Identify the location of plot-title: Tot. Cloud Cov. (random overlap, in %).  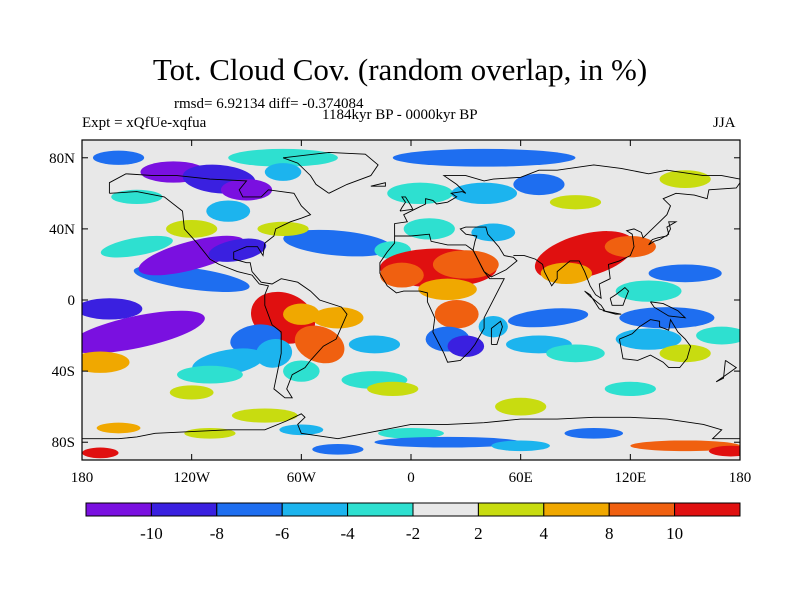
(400, 69).